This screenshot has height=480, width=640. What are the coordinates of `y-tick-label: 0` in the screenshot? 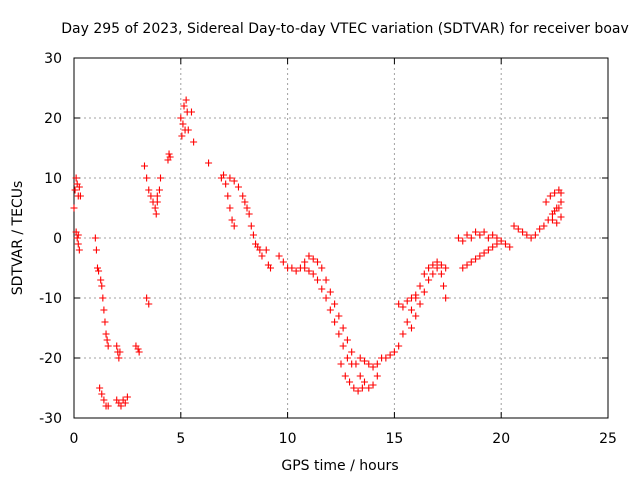 It's located at (57, 239).